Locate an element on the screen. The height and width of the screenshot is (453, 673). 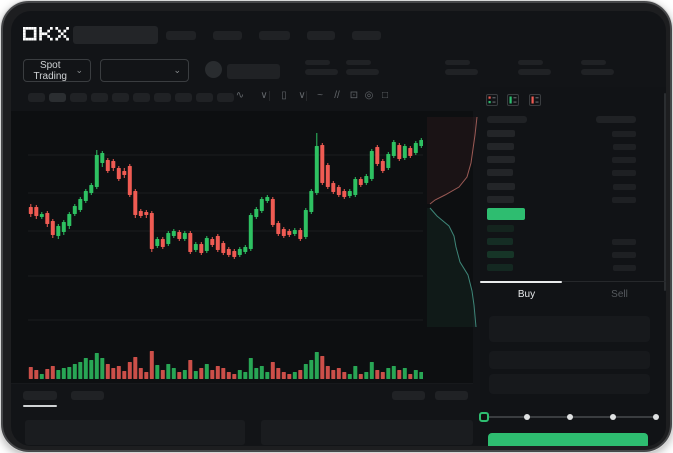
amount-slider-handle is located at coordinates (484, 417).